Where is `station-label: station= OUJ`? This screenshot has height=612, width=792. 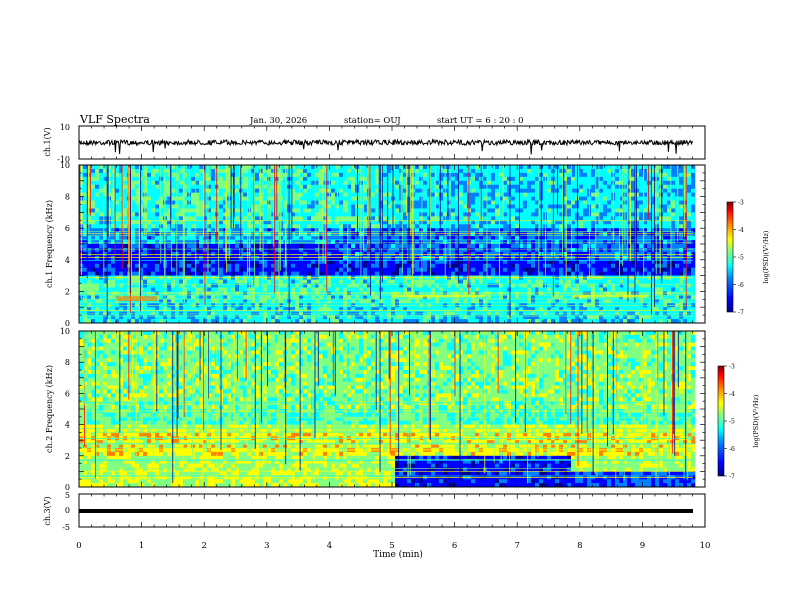
station-label: station= OUJ is located at coordinates (372, 121).